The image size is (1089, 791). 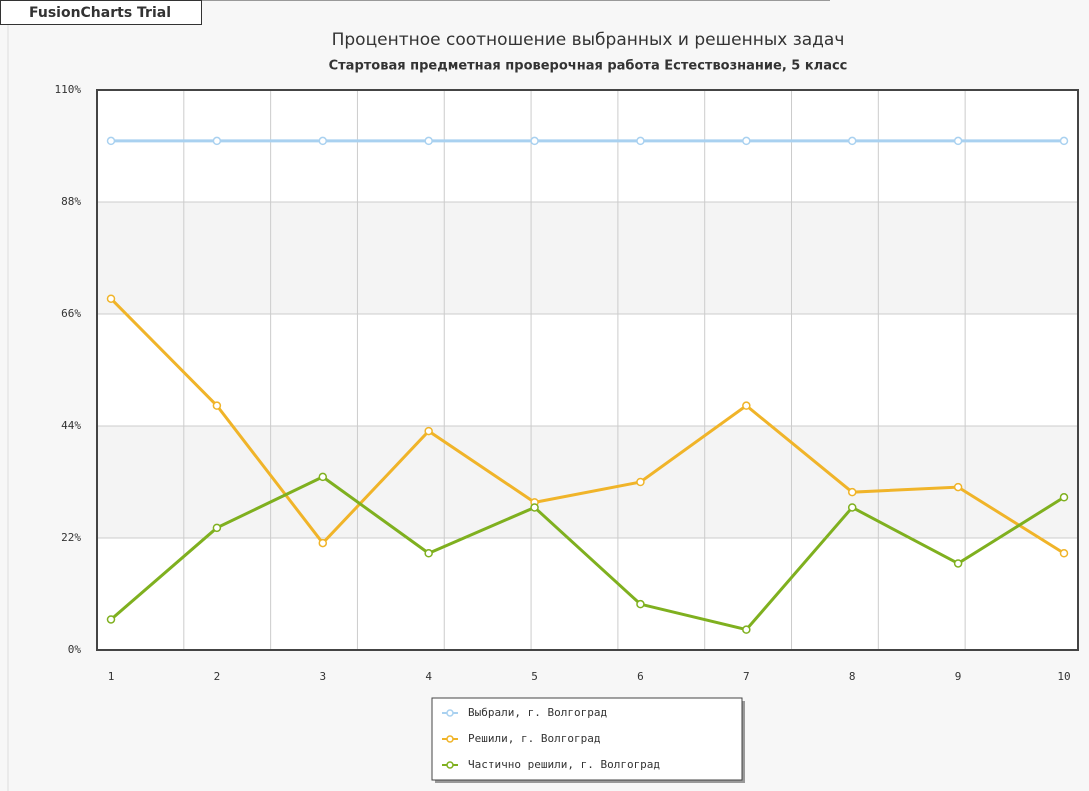 What do you see at coordinates (537, 712) in the screenshot?
I see `legend-label: Выбрали, г. Волгоград` at bounding box center [537, 712].